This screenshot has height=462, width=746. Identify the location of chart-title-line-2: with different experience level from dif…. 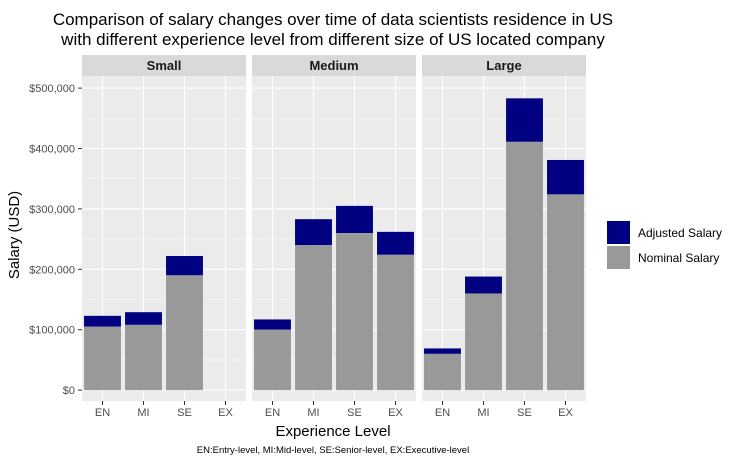
(332, 39).